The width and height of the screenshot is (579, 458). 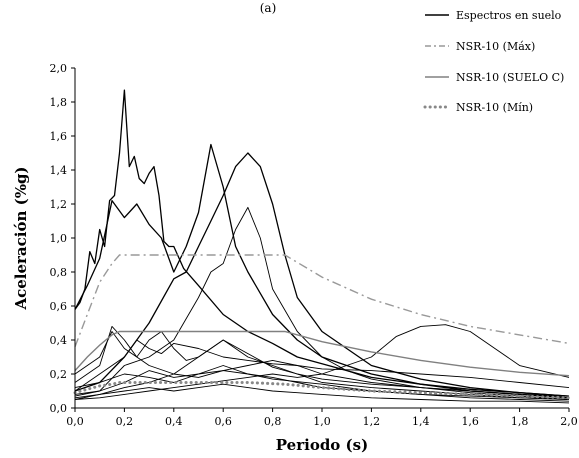 What do you see at coordinates (372, 421) in the screenshot?
I see `x-tick-label: 1,2` at bounding box center [372, 421].